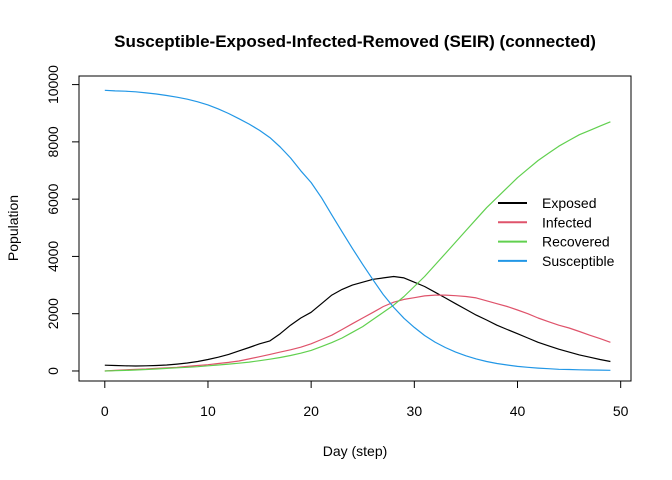  What do you see at coordinates (357, 333) in the screenshot?
I see `series-line-infected` at bounding box center [357, 333].